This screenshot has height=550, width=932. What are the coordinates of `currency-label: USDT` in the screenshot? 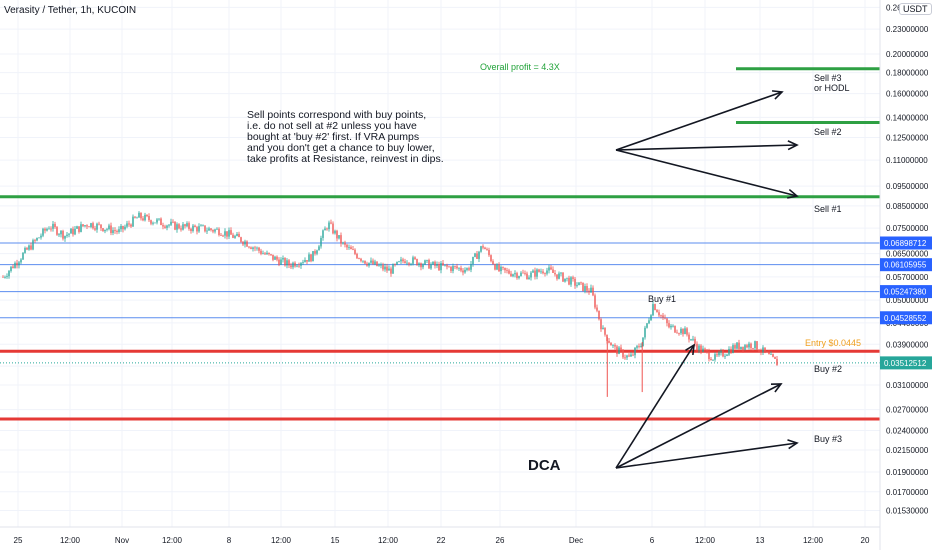 It's located at (915, 9).